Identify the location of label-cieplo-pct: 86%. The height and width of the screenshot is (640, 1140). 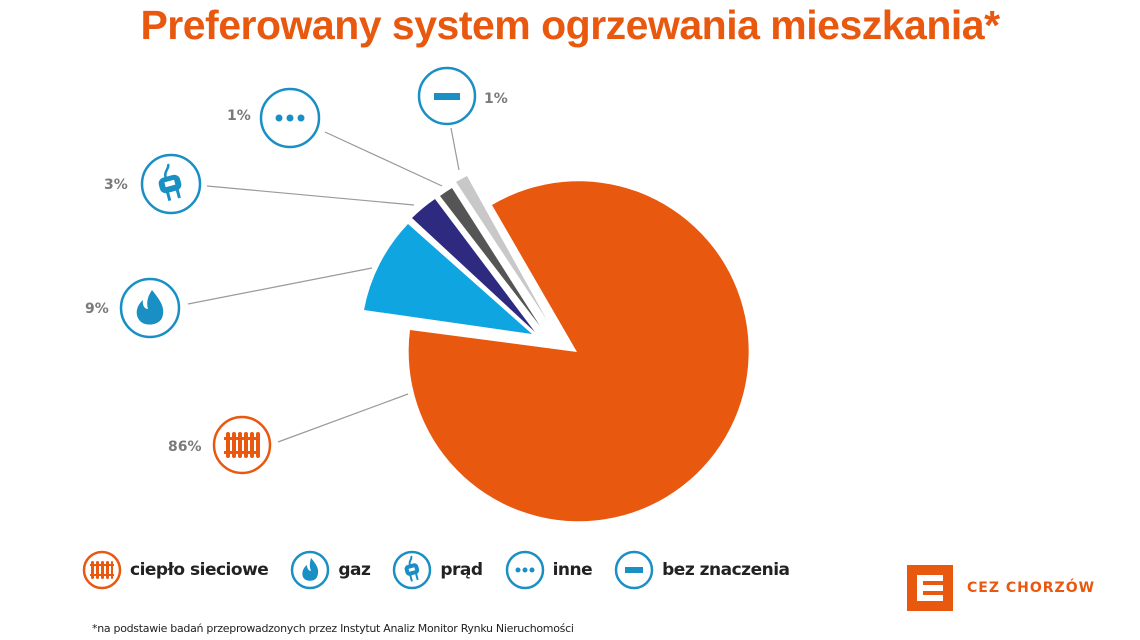
(185, 447).